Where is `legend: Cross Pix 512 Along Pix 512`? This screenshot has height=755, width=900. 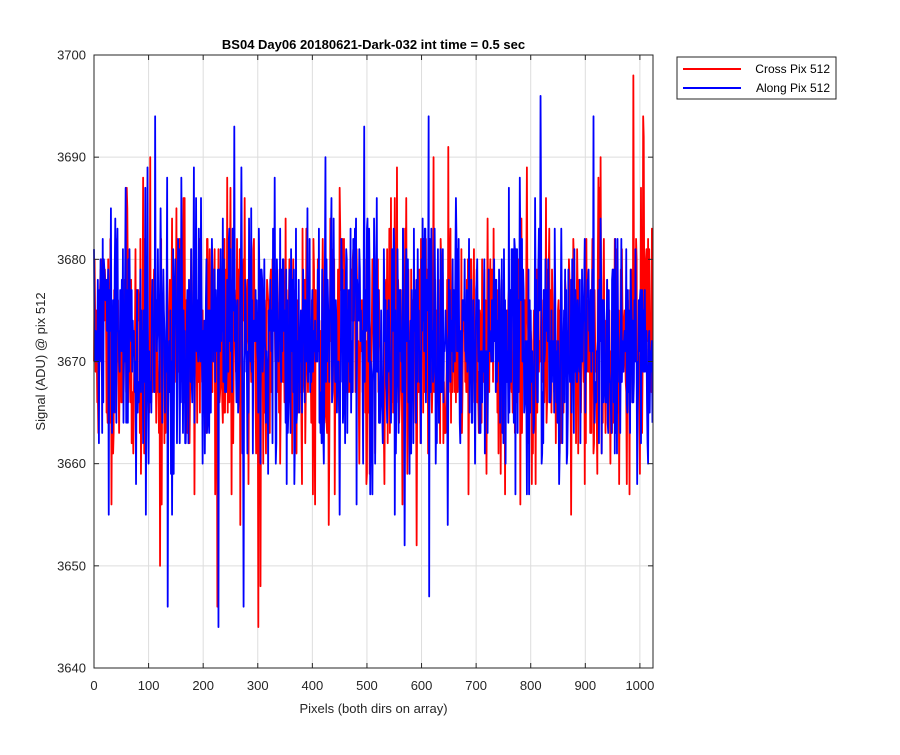
legend: Cross Pix 512 Along Pix 512 is located at coordinates (756, 78).